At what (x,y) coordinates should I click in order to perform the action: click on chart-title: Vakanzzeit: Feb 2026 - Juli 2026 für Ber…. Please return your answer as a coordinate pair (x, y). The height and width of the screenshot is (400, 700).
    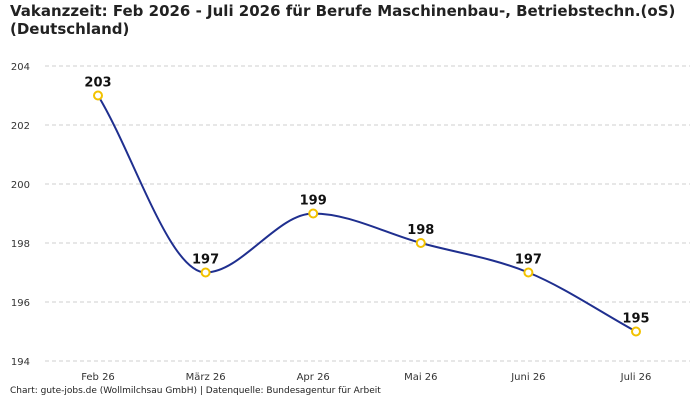
    Looking at the image, I should click on (343, 20).